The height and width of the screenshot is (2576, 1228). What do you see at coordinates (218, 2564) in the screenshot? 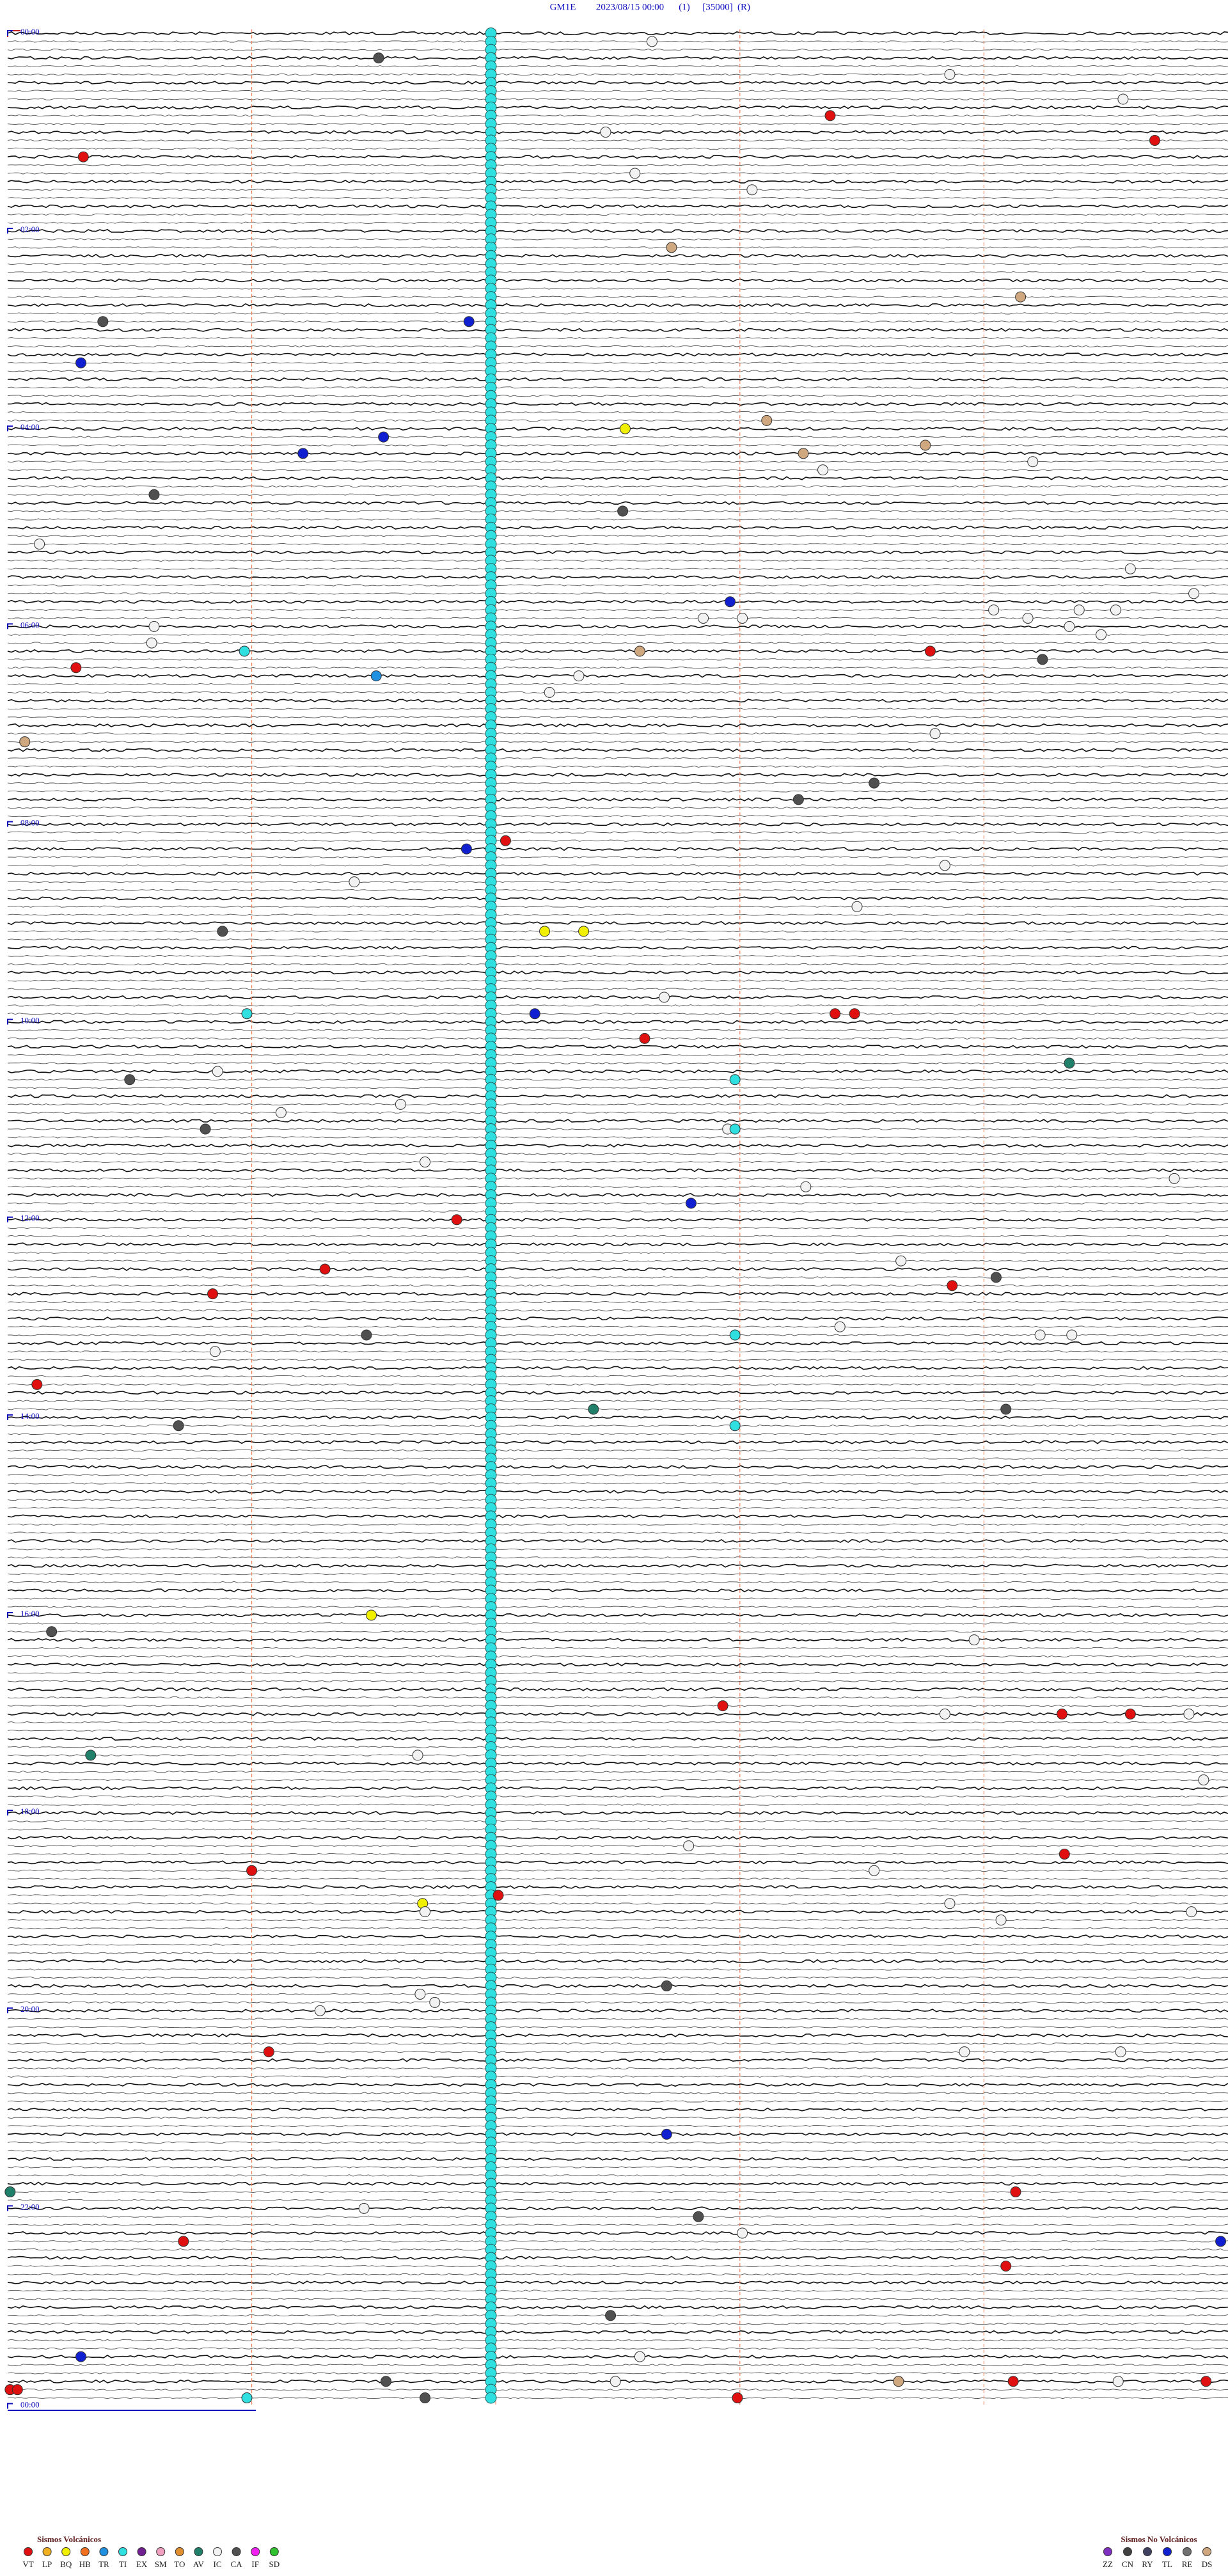
I see `legend-label: IC` at bounding box center [218, 2564].